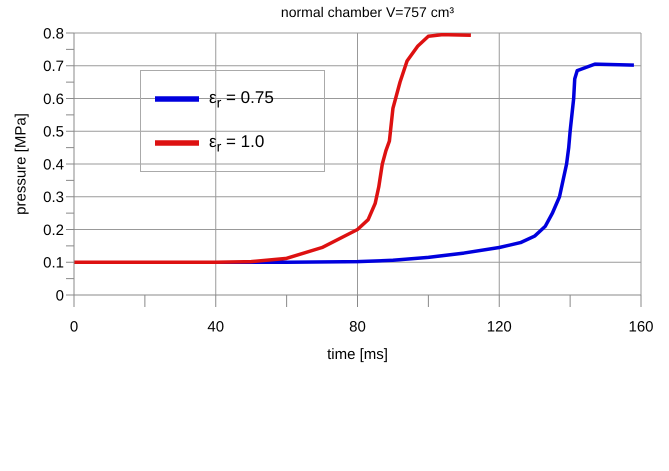 The height and width of the screenshot is (471, 669). I want to click on chart-title: normal chamber V=757 cm³, so click(368, 12).